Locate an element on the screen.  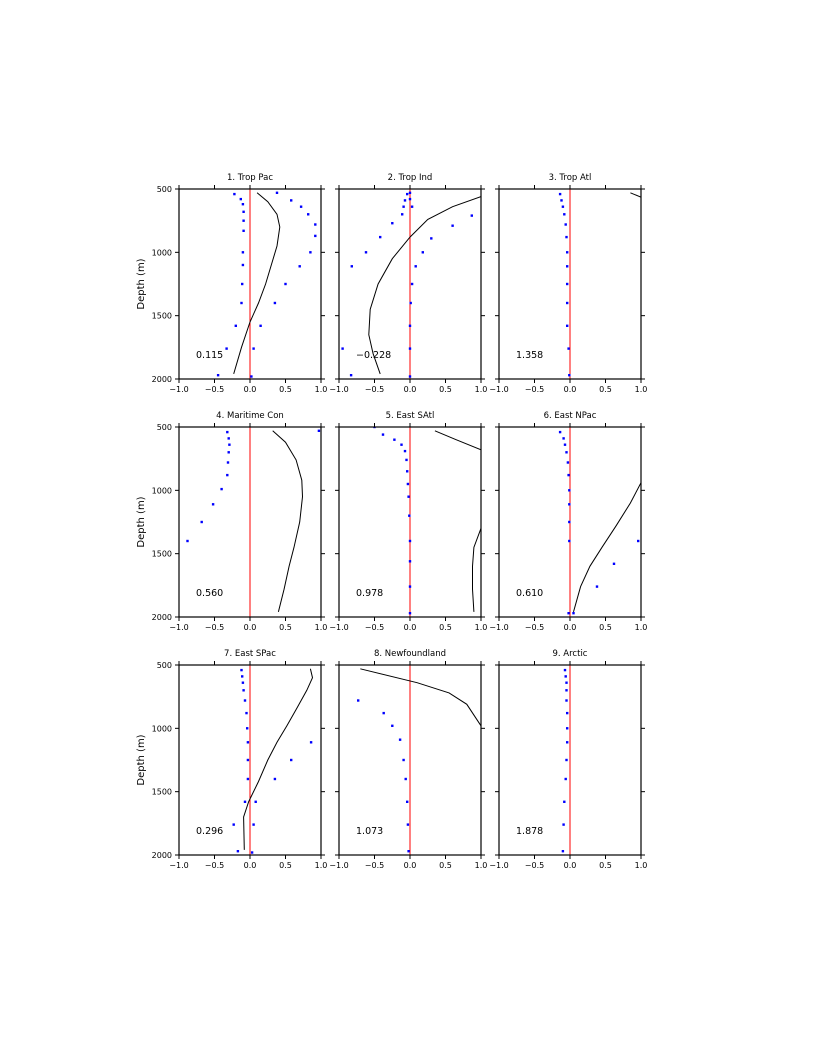
y-tick-label: 1000 is located at coordinates (162, 728).